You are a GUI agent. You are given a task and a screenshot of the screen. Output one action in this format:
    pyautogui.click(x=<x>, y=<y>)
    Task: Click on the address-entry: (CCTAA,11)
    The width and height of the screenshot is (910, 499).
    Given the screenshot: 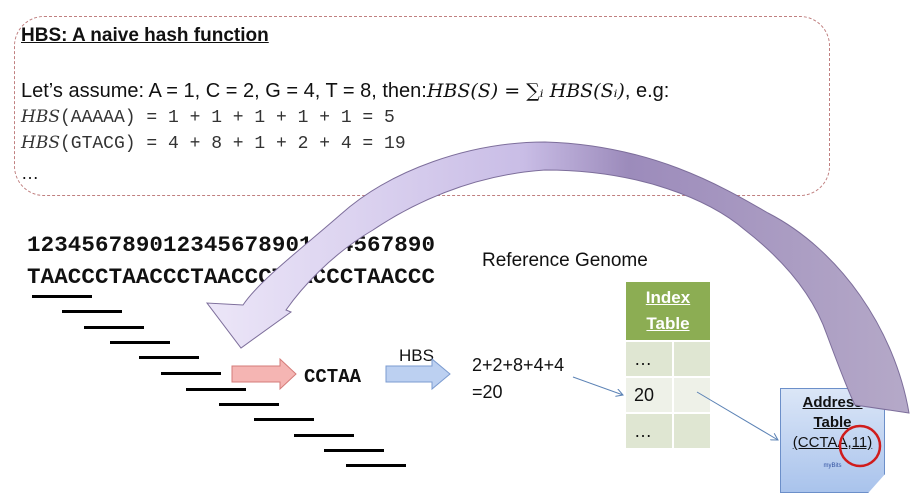 What is the action you would take?
    pyautogui.click(x=832, y=442)
    